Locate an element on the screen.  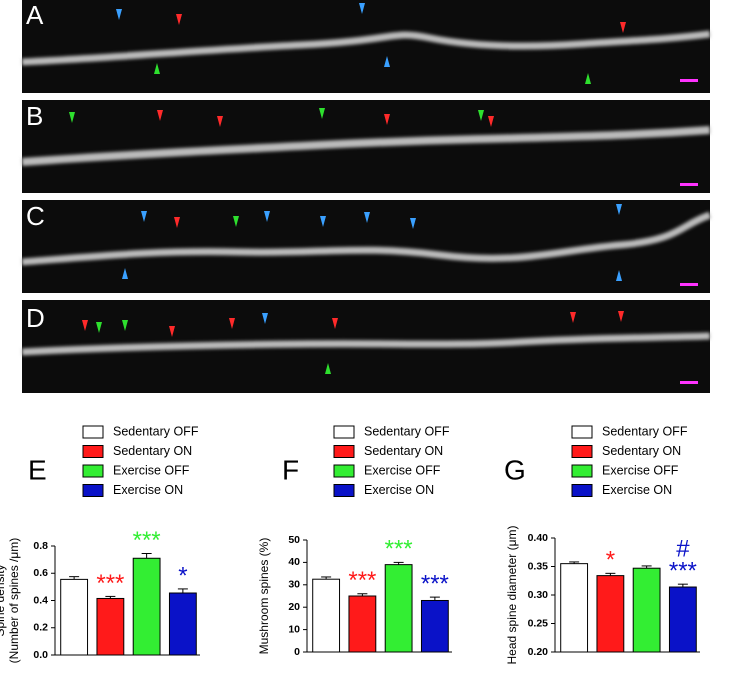
panel-label: C is located at coordinates (35, 216).